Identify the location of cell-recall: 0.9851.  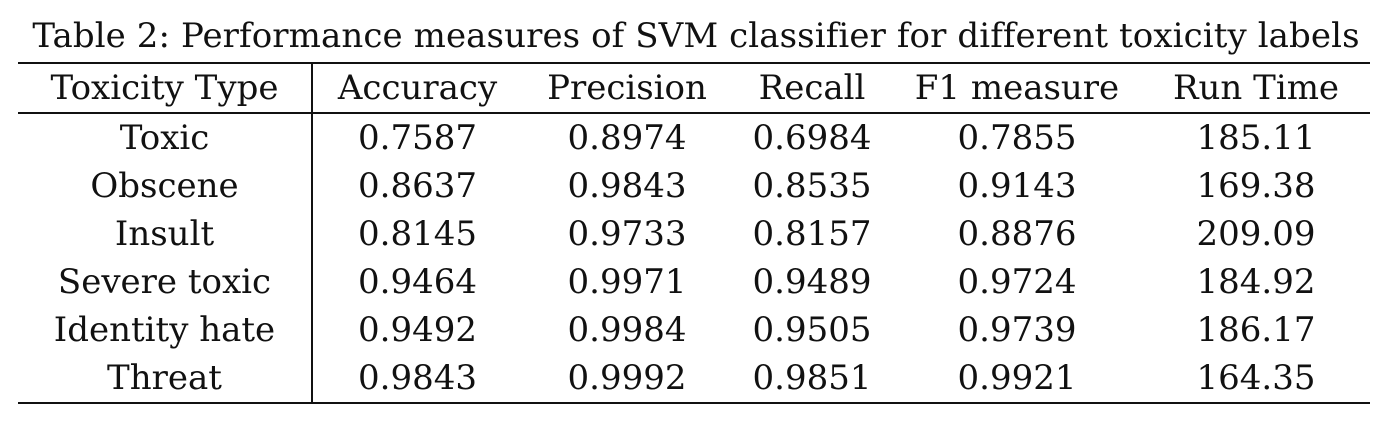
(812, 378).